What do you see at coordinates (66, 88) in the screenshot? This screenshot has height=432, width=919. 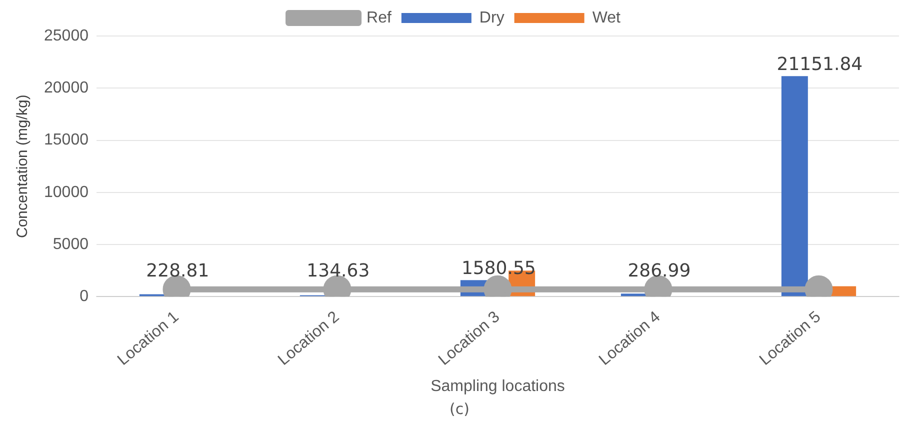 I see `y-tick-label: 20000` at bounding box center [66, 88].